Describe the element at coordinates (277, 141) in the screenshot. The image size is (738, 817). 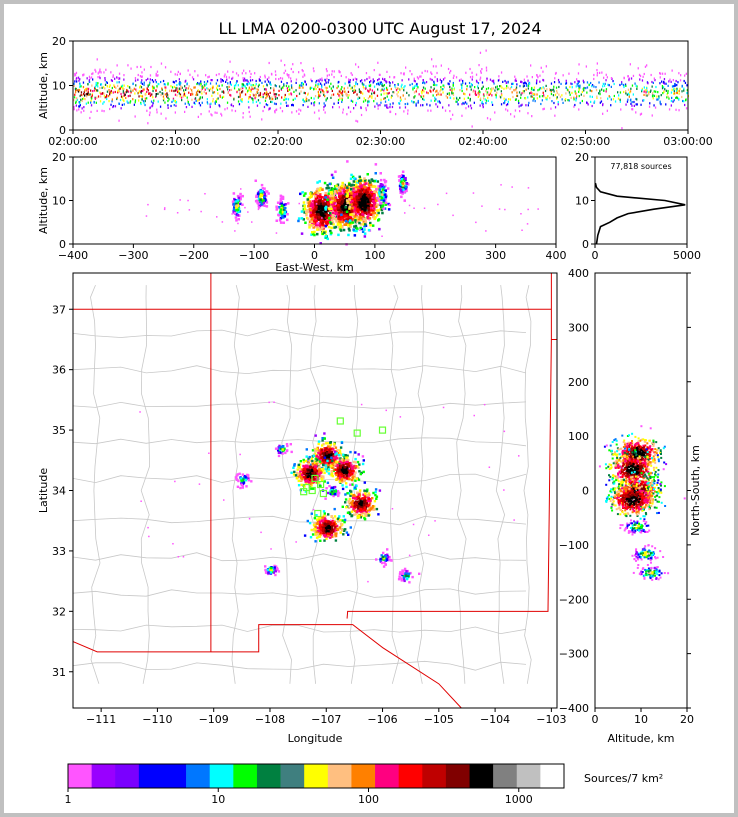
I see `xtick-label: 02:20:00` at that location.